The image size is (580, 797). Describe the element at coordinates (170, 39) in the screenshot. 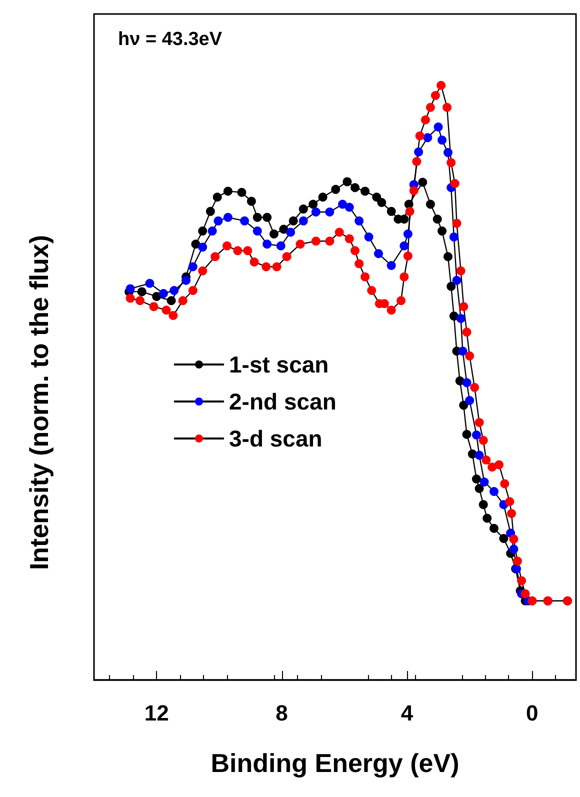

I see `text: hν = 43.3eV` at that location.